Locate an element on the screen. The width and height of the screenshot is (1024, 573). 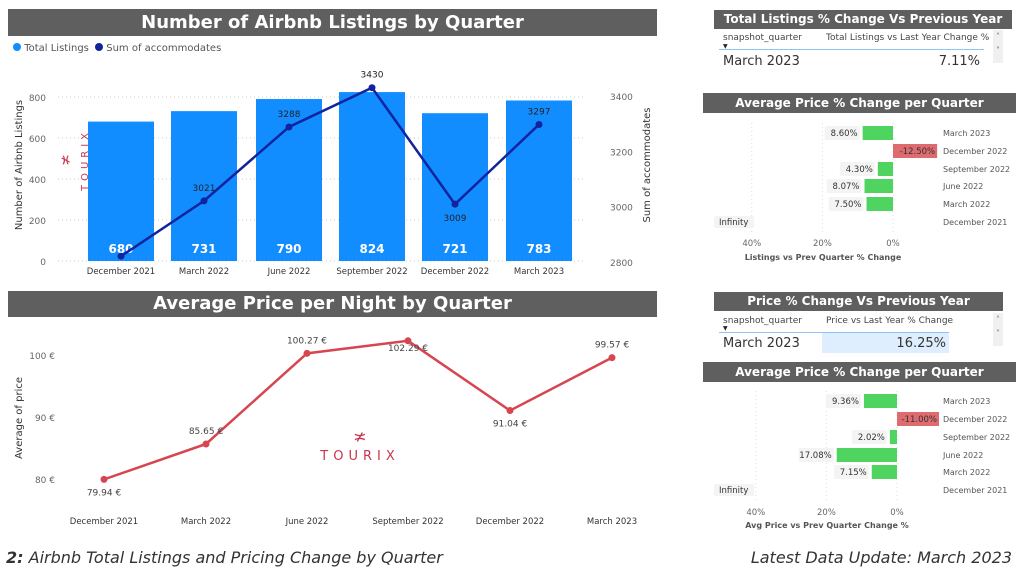
line-value-label: 3009 is located at coordinates (455, 219).